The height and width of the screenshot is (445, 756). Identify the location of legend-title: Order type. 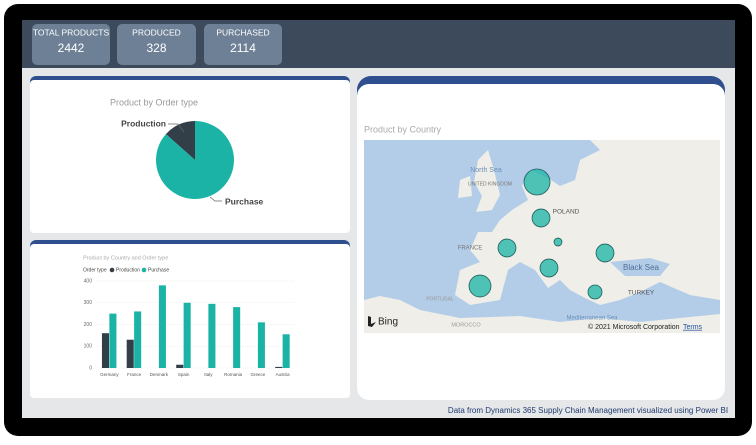
(95, 270).